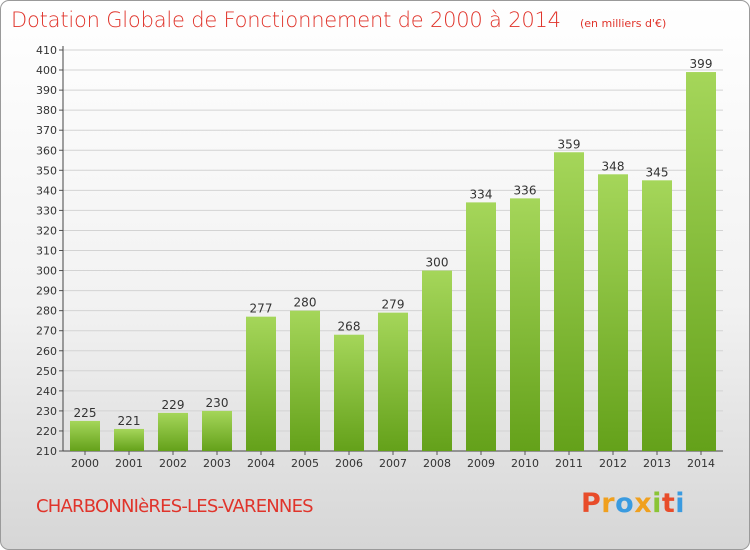 The image size is (750, 550). Describe the element at coordinates (46, 391) in the screenshot. I see `y-tick-label: 240` at that location.